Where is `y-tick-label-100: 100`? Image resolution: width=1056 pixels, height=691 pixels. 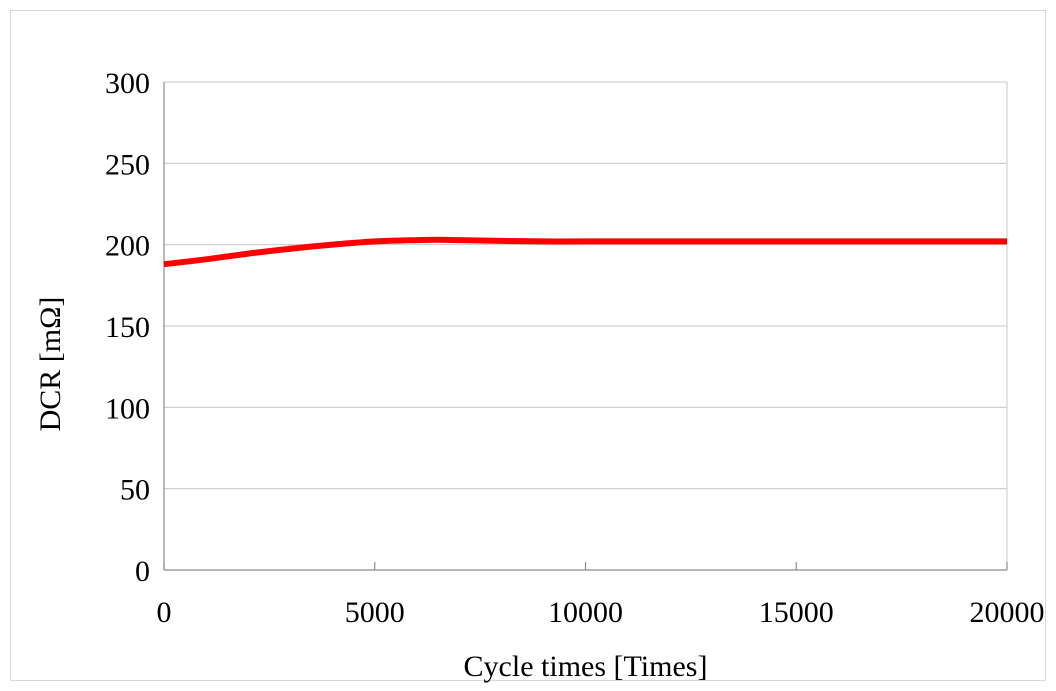 y-tick-label-100: 100 is located at coordinates (127, 408).